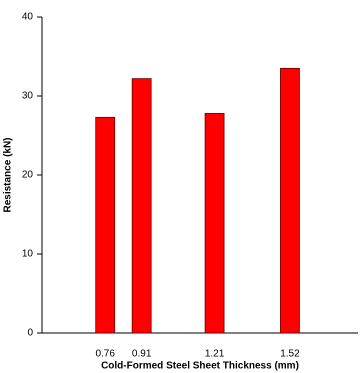 The height and width of the screenshot is (373, 364). I want to click on x-tick-label: 0.91, so click(142, 354).